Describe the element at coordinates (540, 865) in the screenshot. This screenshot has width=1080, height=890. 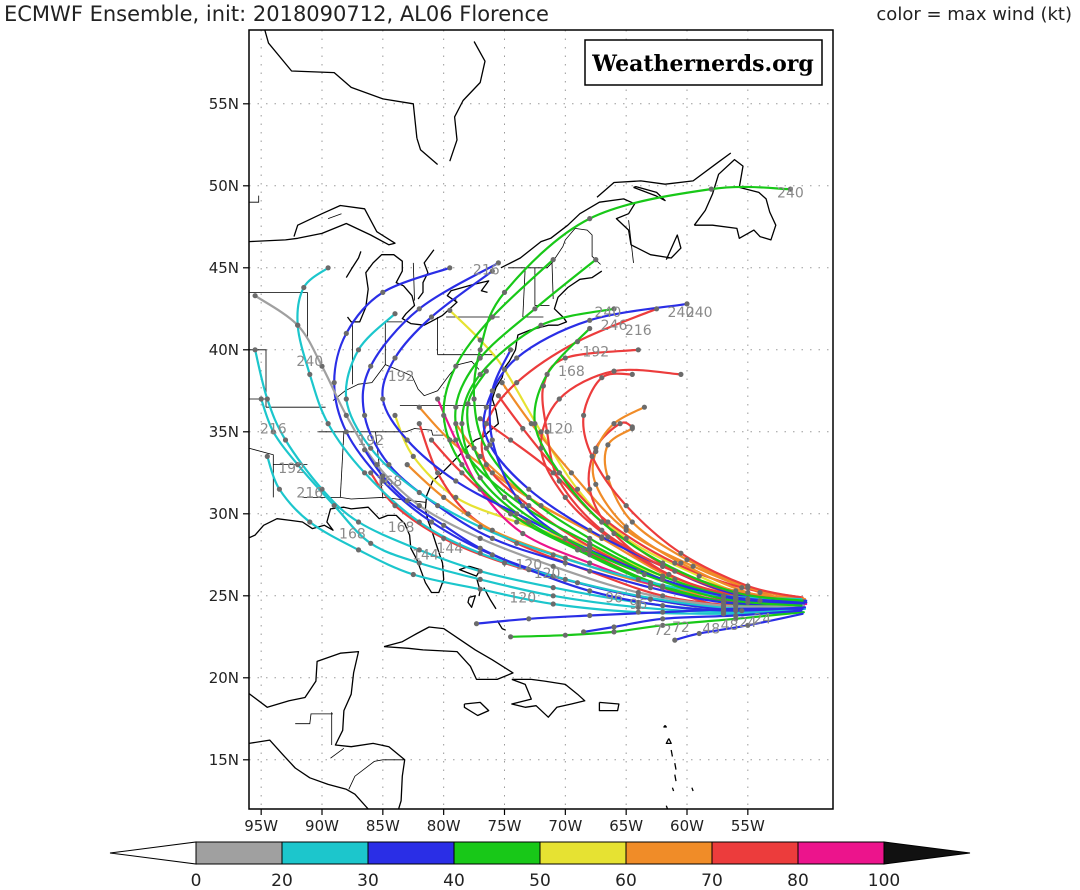
I see `wind-colorbar: 0 20 30 40 50 60 70 80 100` at that location.